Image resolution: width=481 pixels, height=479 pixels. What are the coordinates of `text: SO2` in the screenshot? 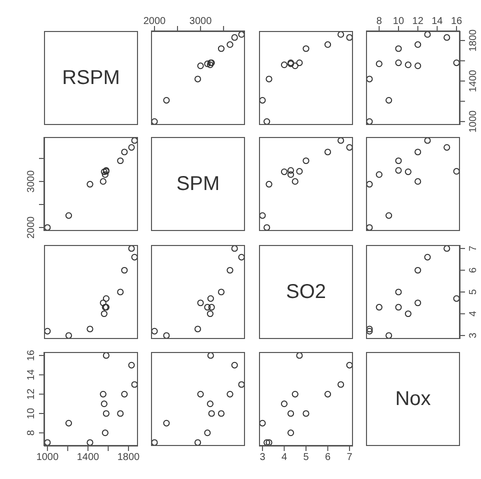 It's located at (306, 292).